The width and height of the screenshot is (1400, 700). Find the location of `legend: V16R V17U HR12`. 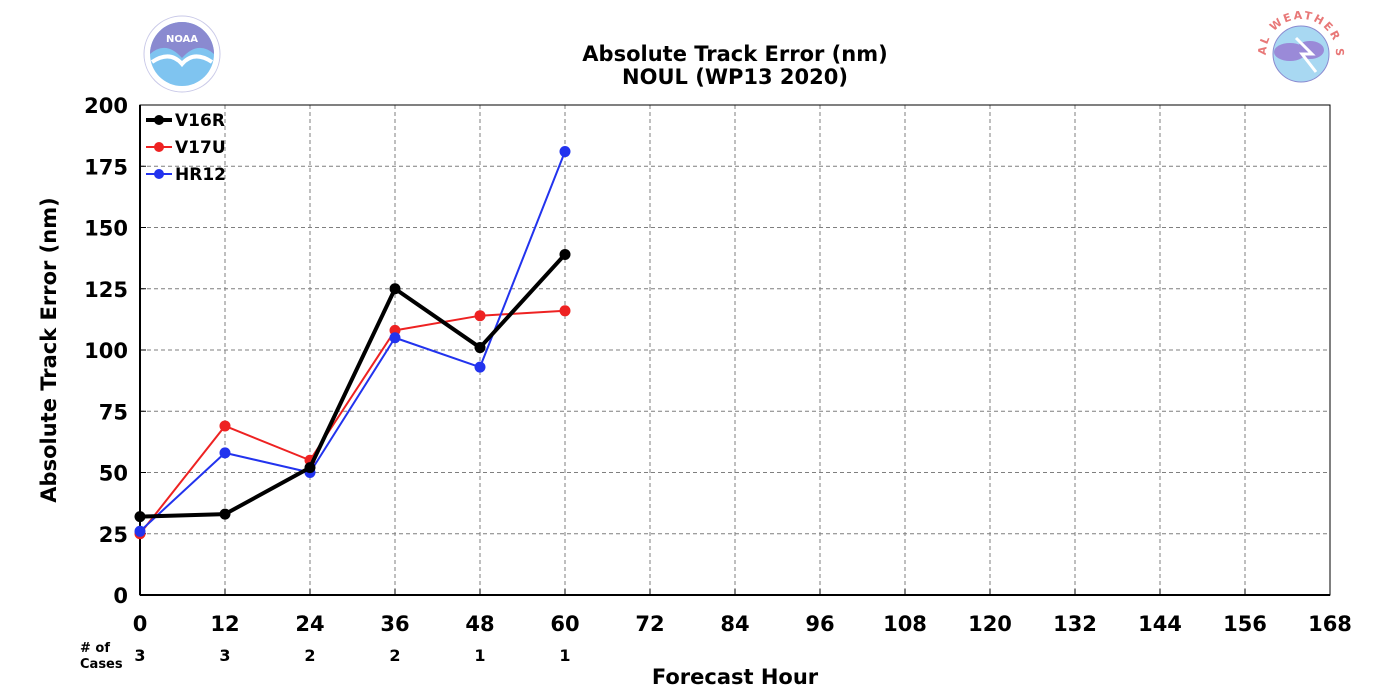

legend: V16R V17U HR12 is located at coordinates (186, 148).